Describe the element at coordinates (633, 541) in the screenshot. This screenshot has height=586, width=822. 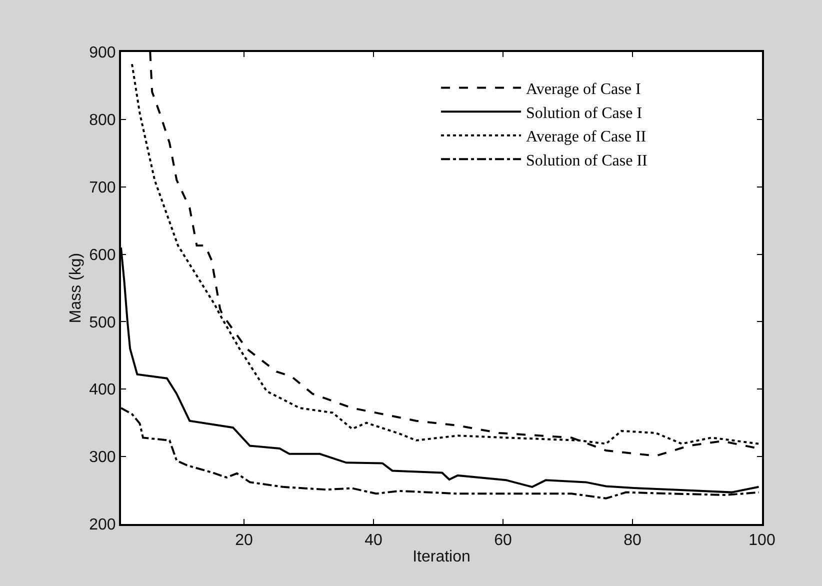
I see `x-tick-label: 80` at that location.